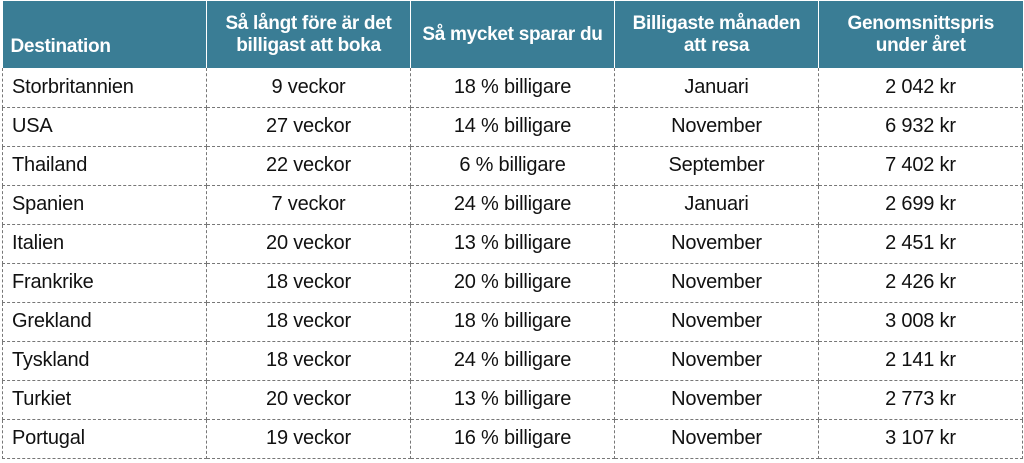  I want to click on cell-average-price: 2 141 kr, so click(920, 361).